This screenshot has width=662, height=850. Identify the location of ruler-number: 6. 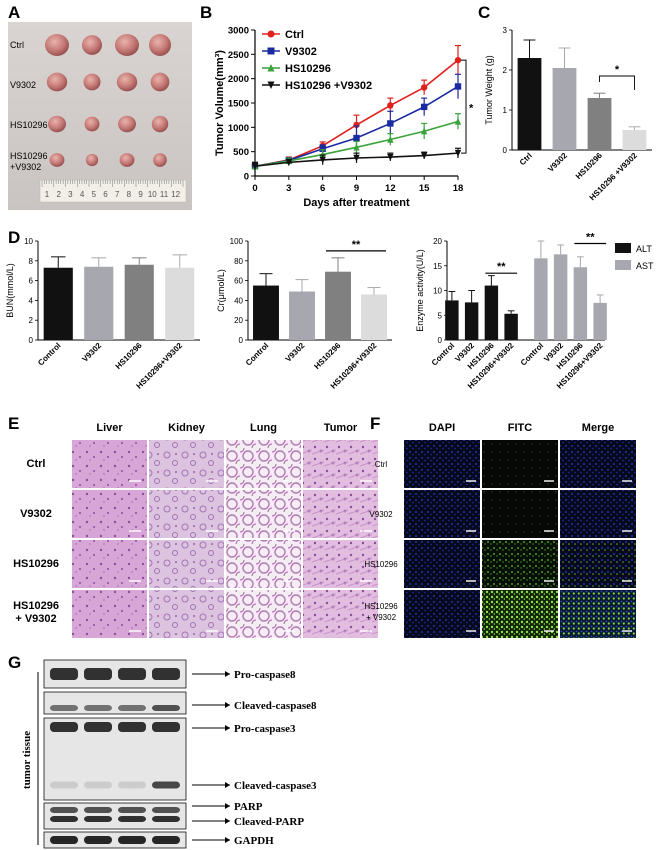
(105, 194).